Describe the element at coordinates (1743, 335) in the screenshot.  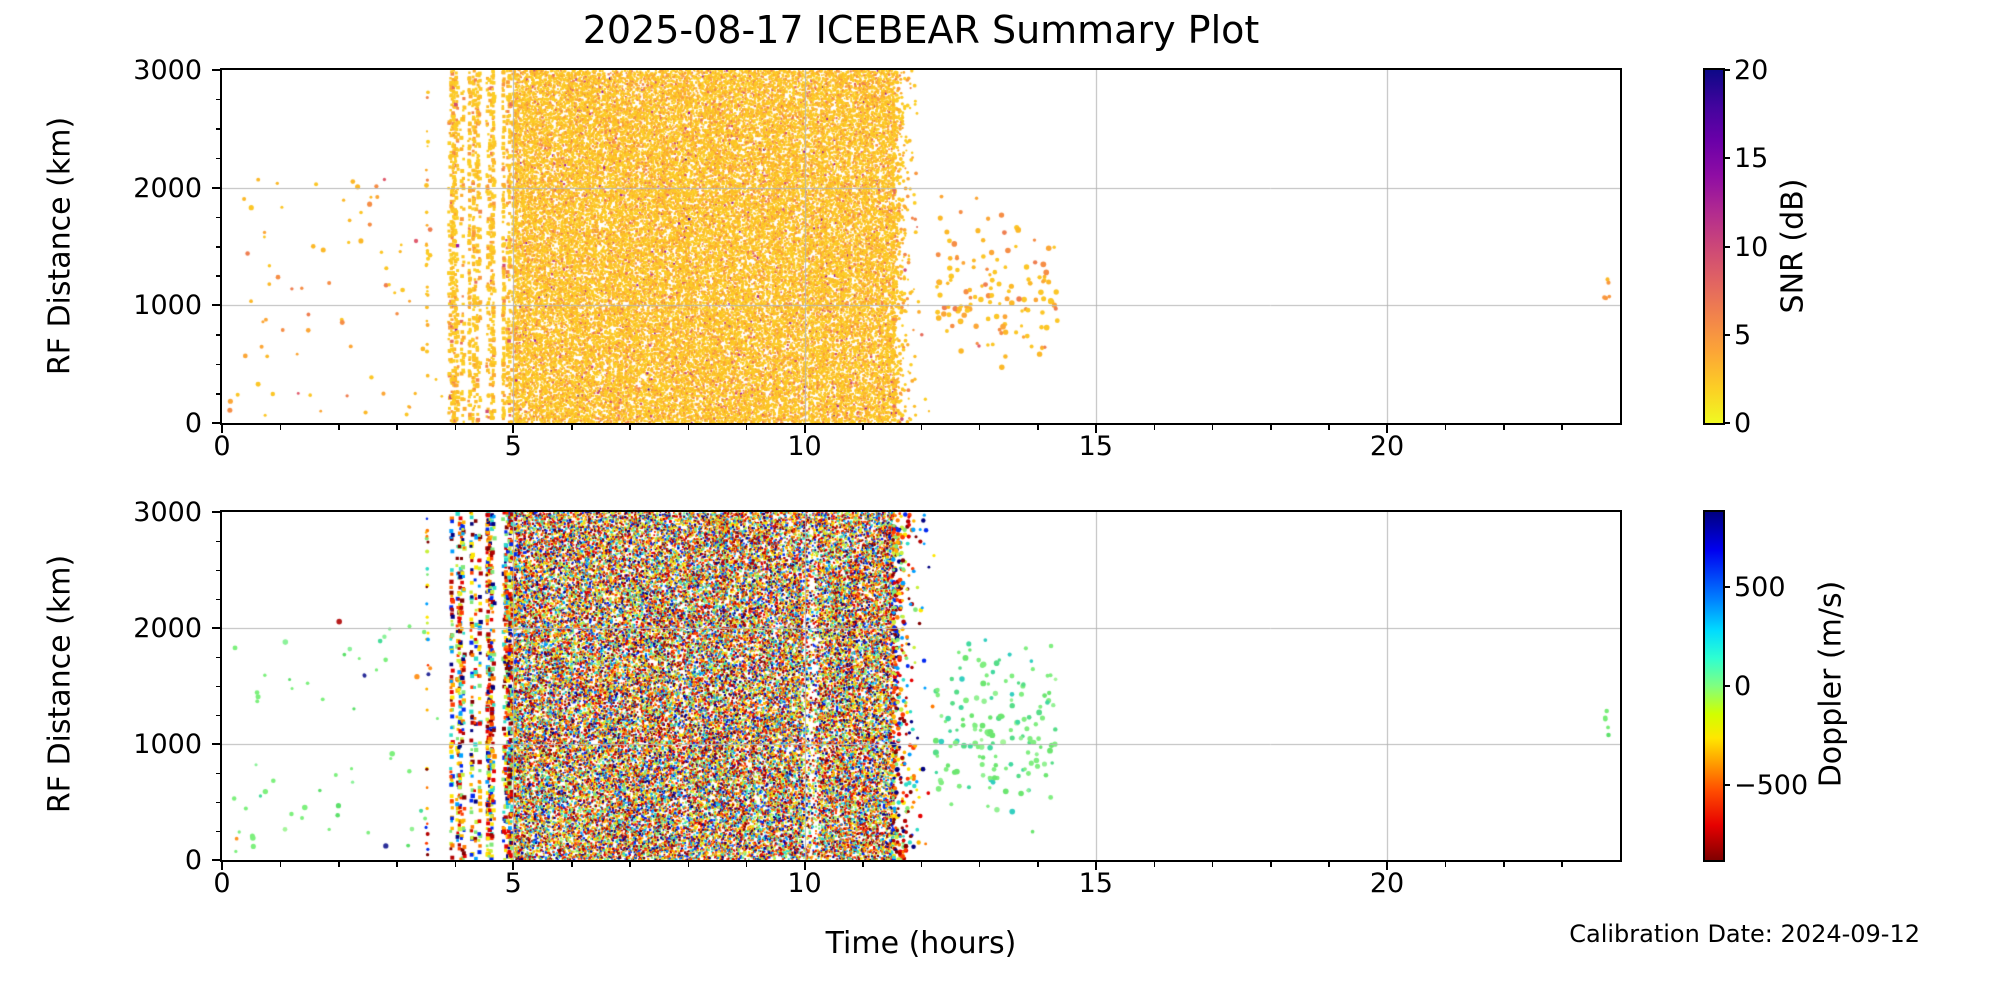
I see `colorbar-tick-label: 5` at that location.